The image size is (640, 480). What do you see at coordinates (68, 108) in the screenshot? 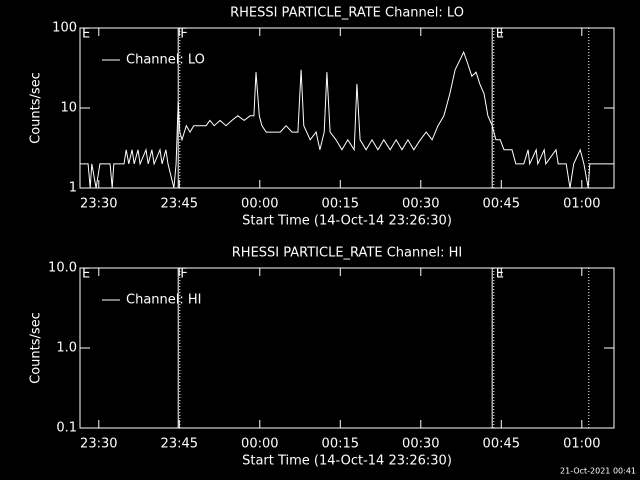
I see `y-tick-label: 10` at bounding box center [68, 108].